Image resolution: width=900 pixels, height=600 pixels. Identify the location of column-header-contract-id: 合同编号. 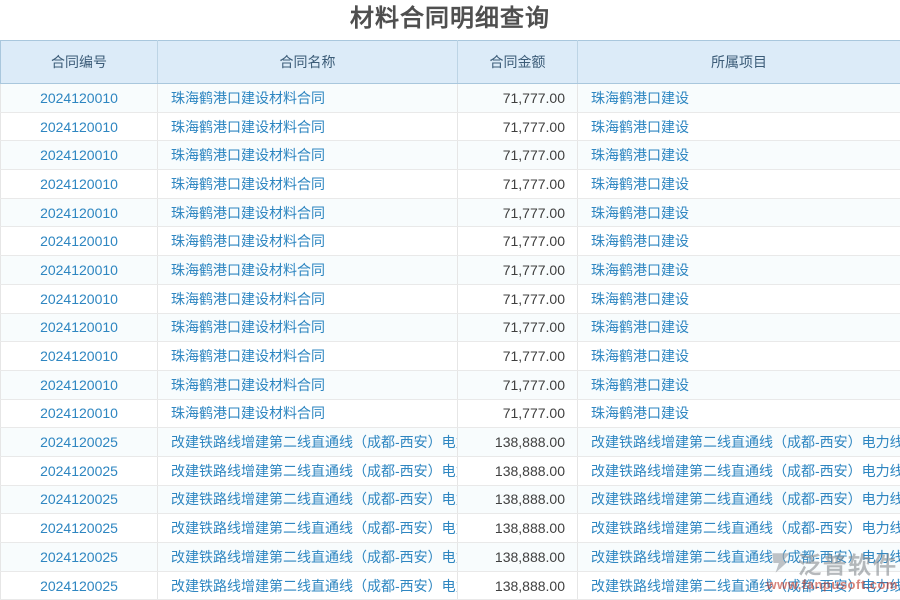
(79, 62).